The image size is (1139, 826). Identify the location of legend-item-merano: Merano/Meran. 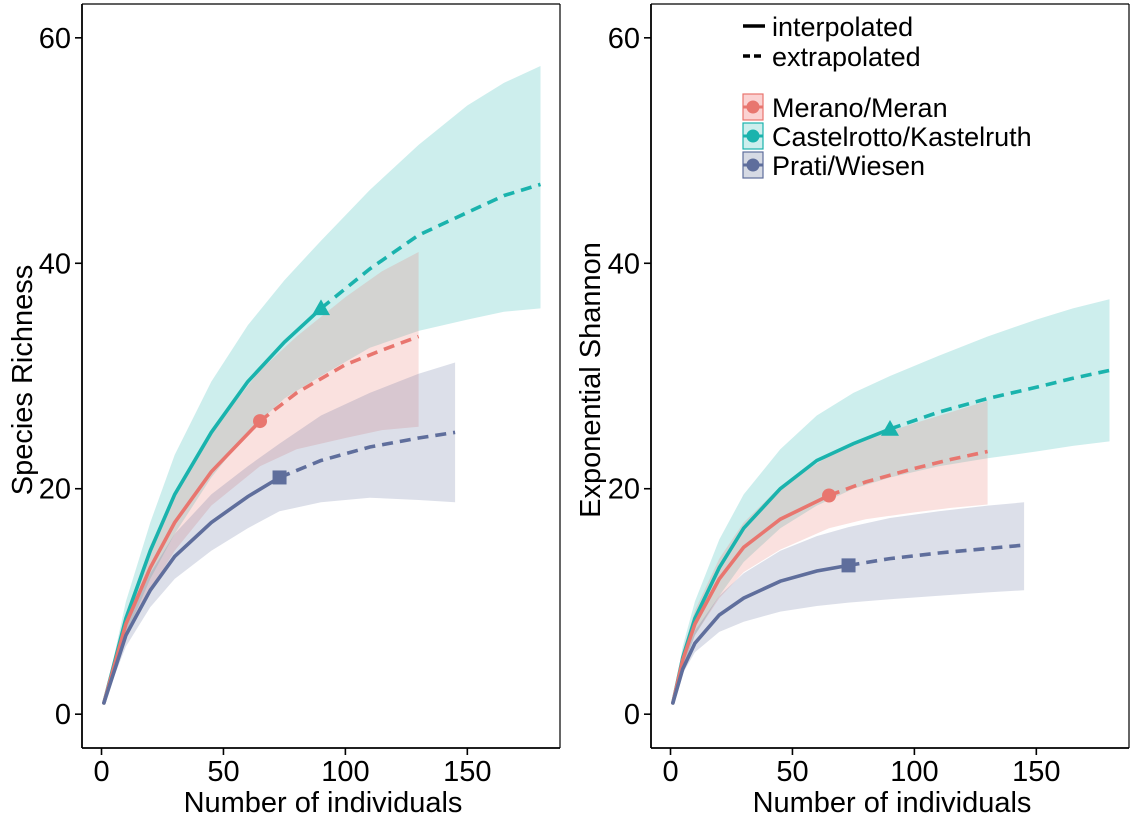
(845, 108).